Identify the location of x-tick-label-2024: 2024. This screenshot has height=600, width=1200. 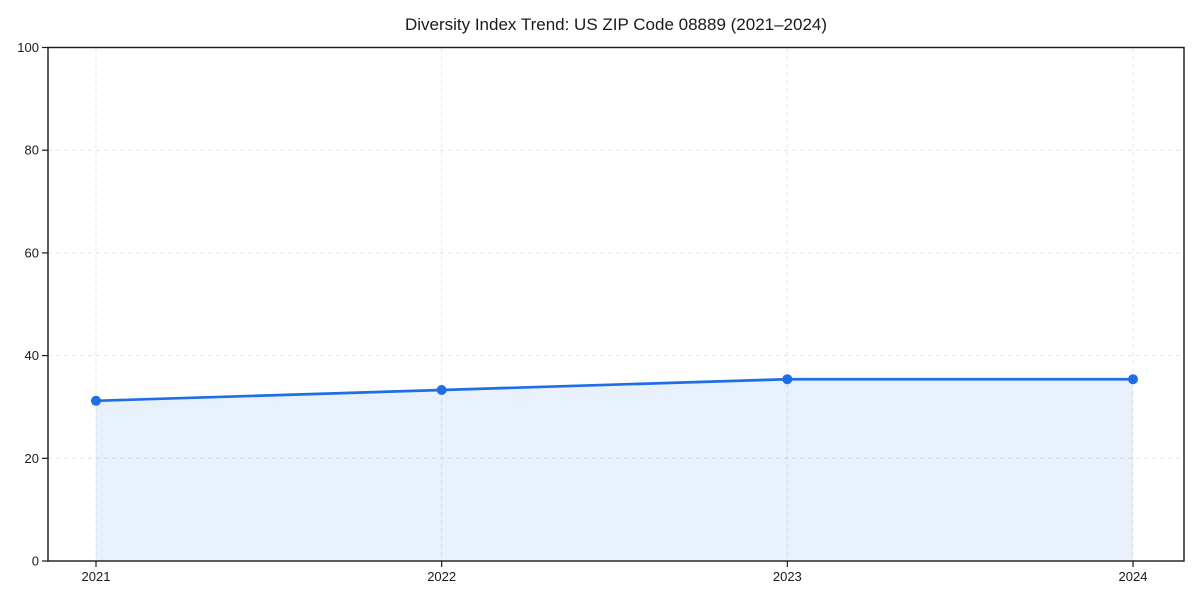
(1133, 576).